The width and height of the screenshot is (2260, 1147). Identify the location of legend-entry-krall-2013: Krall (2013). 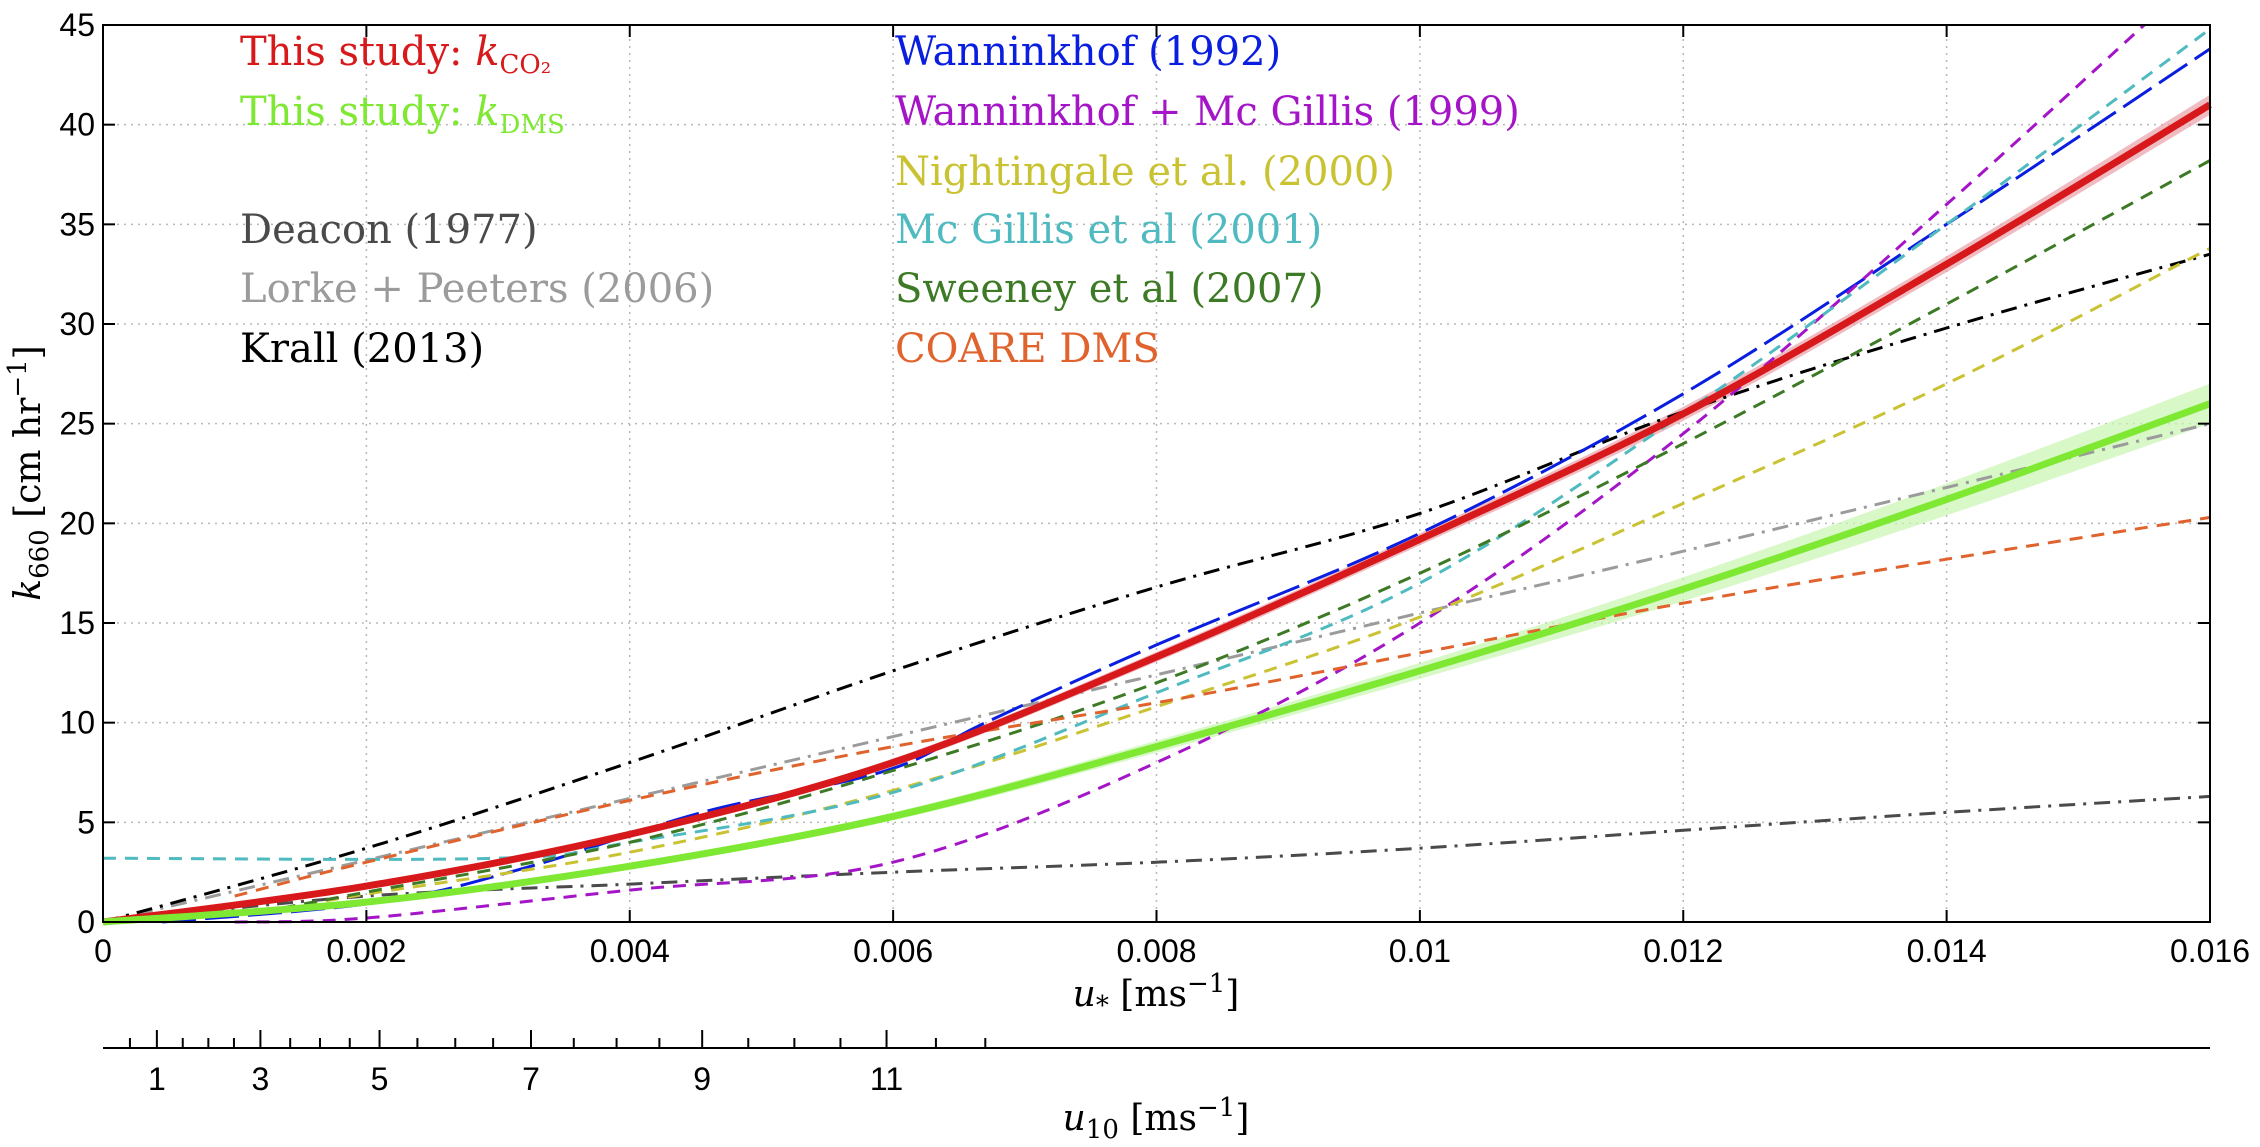
(362, 349).